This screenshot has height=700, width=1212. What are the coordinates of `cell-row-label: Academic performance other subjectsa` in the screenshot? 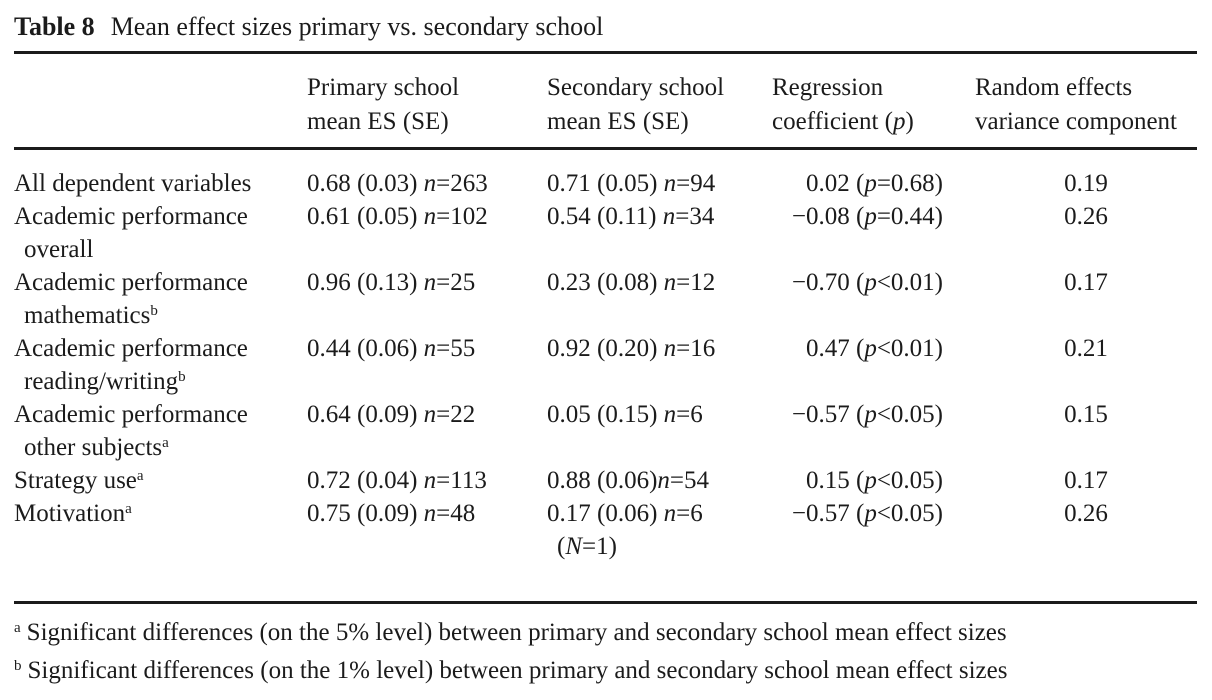 It's located at (131, 431).